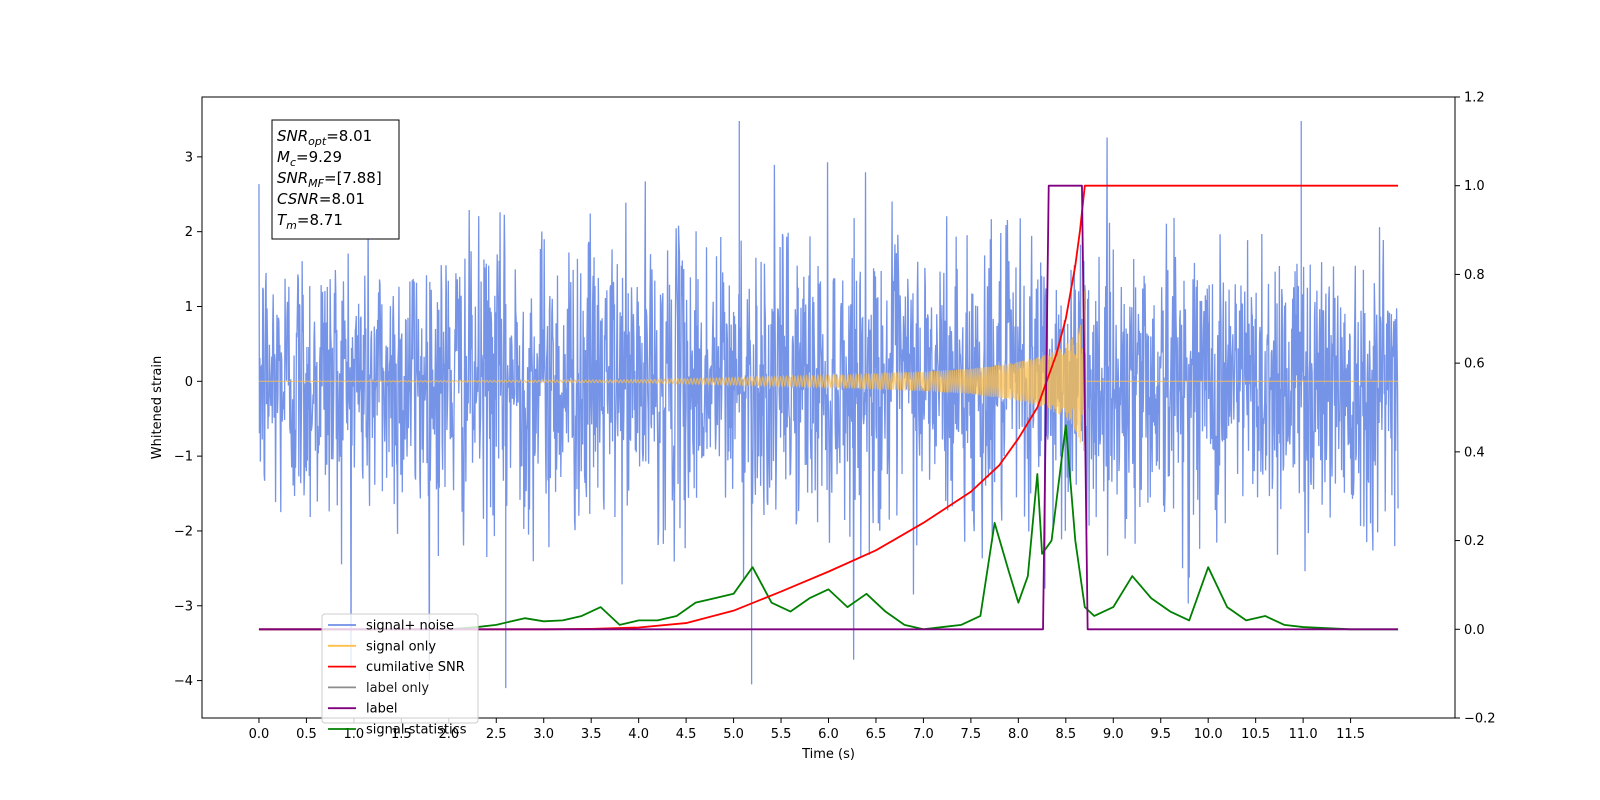 The image size is (1600, 800). I want to click on x-tick-label: 2.5, so click(496, 734).